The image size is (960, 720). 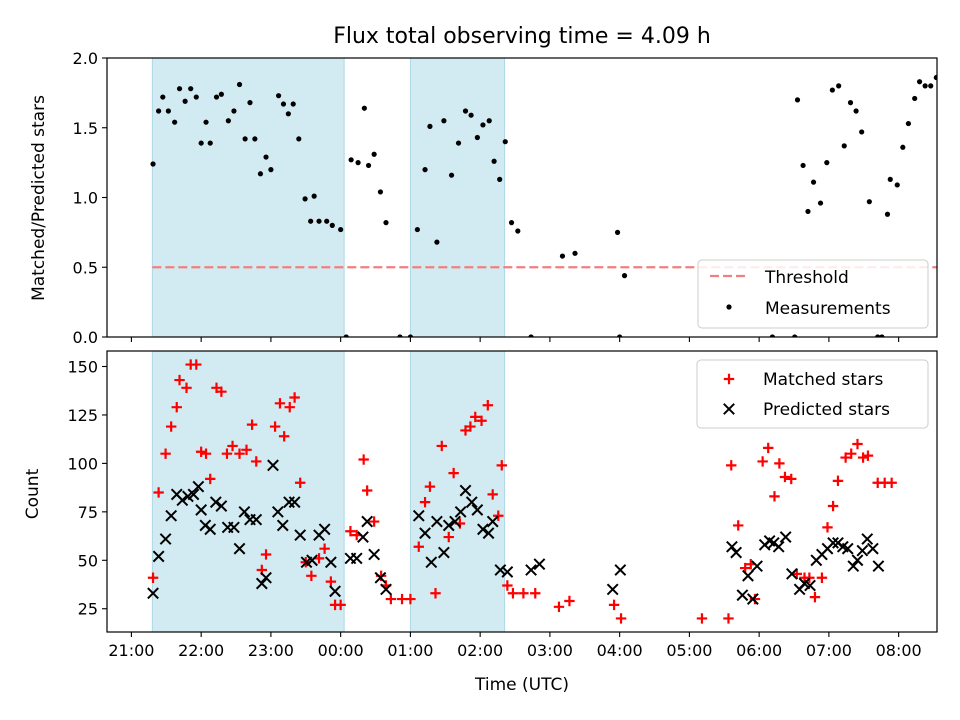 I want to click on x-tick-label-4: 01:00, so click(x=410, y=650).